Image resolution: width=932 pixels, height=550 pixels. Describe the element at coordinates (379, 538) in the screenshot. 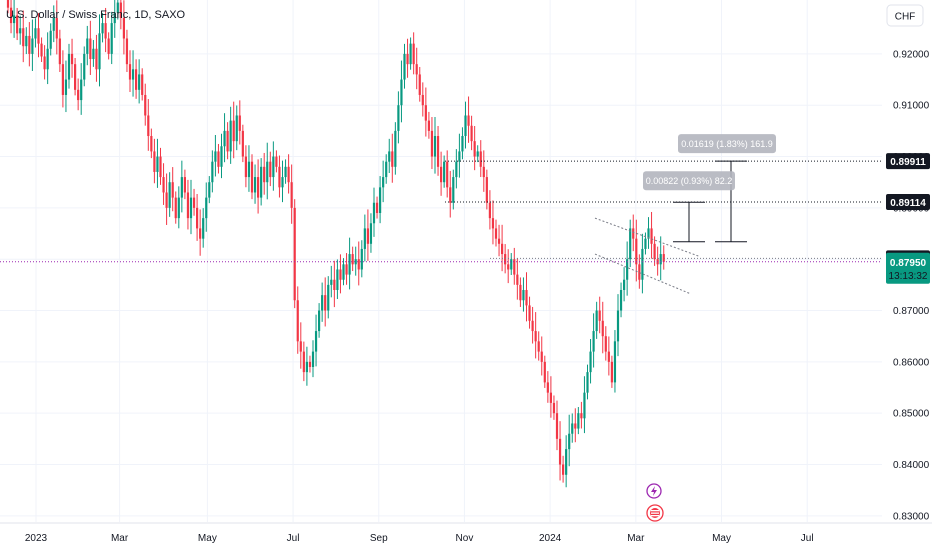

I see `x-tick-label: Sep` at that location.